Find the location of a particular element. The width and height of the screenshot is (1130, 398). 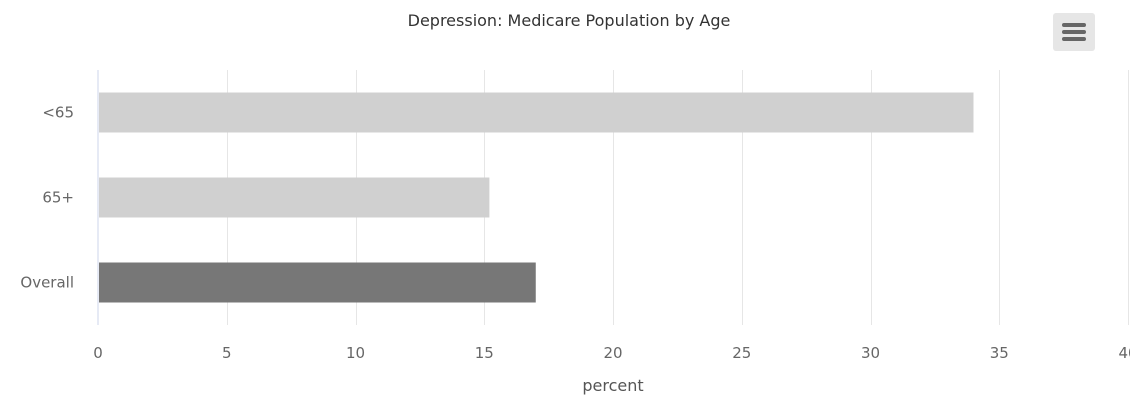

x-tick-labels: 0 5 10 15 20 25 30 35 40 is located at coordinates (611, 353).